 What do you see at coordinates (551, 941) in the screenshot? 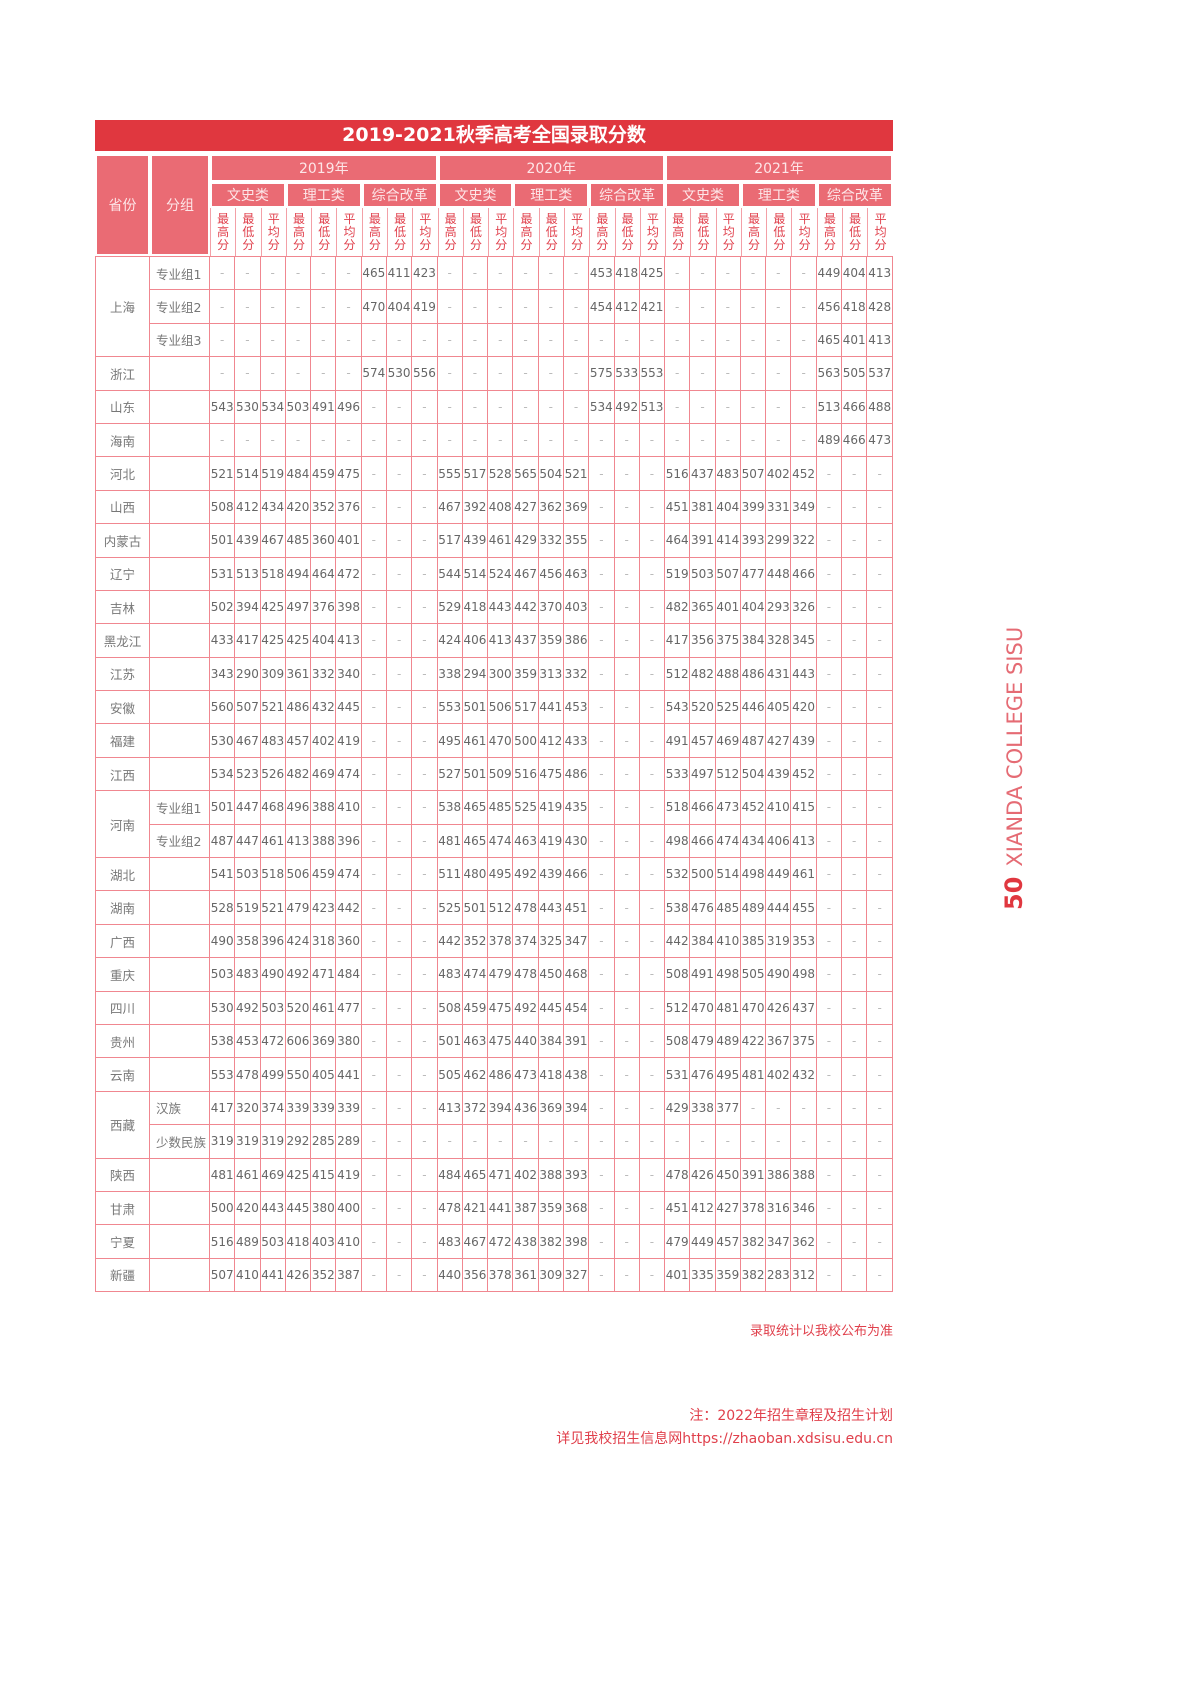
I see `score-cell: 325` at bounding box center [551, 941].